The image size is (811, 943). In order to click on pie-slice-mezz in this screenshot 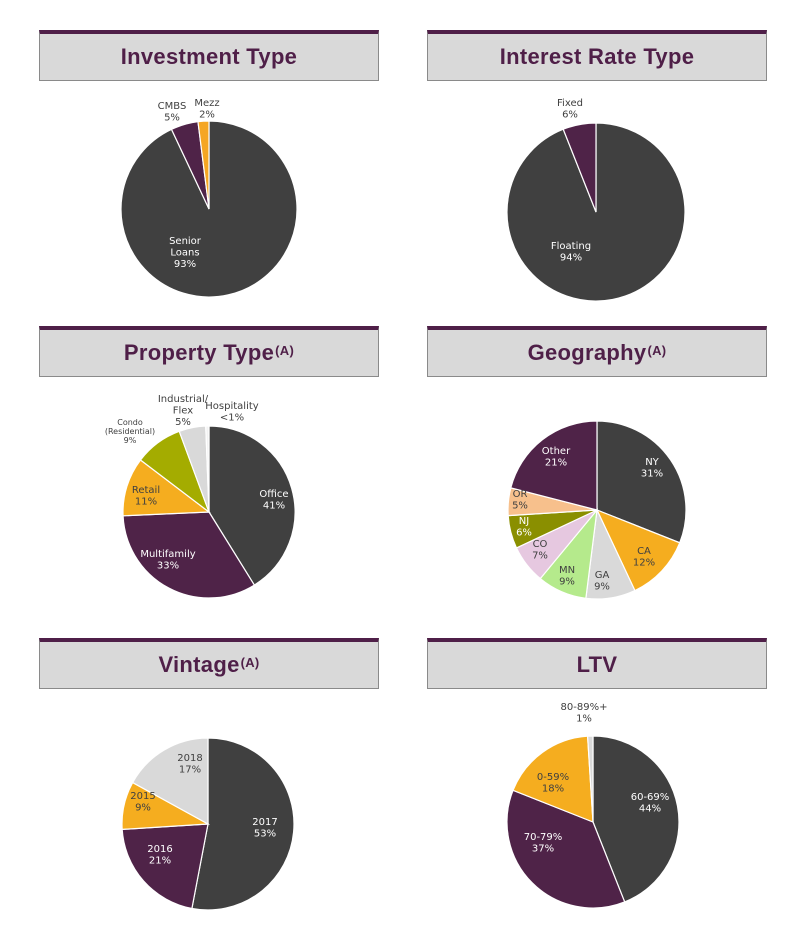, I will do `click(203, 165)`.